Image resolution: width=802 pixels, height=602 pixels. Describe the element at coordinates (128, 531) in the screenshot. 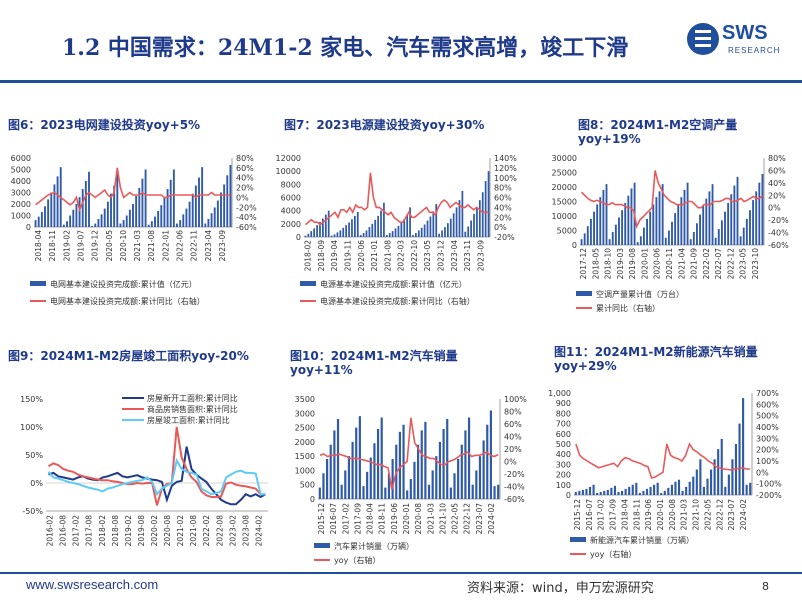

I see `x-tick-label: 2019-02` at that location.